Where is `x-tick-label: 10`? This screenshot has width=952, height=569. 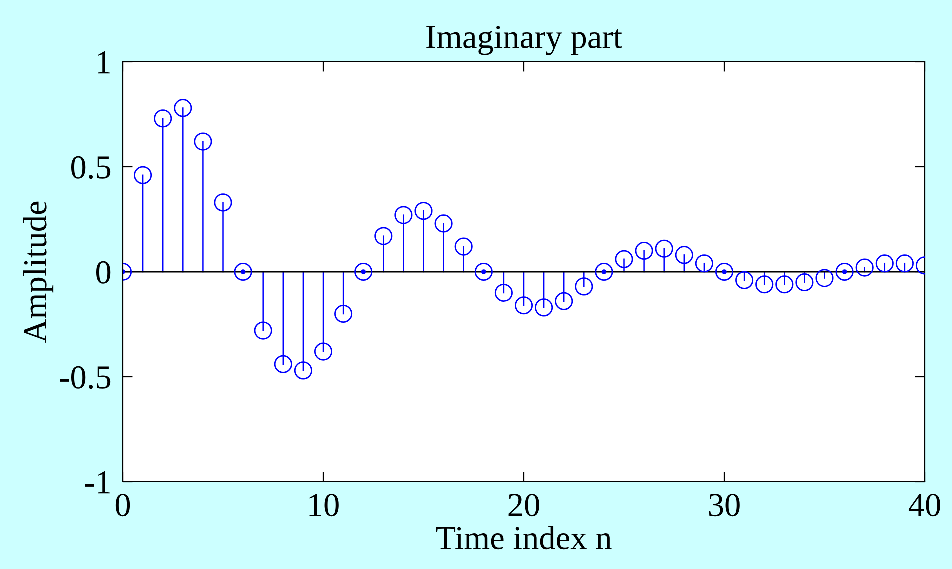 x-tick-label: 10 is located at coordinates (324, 505).